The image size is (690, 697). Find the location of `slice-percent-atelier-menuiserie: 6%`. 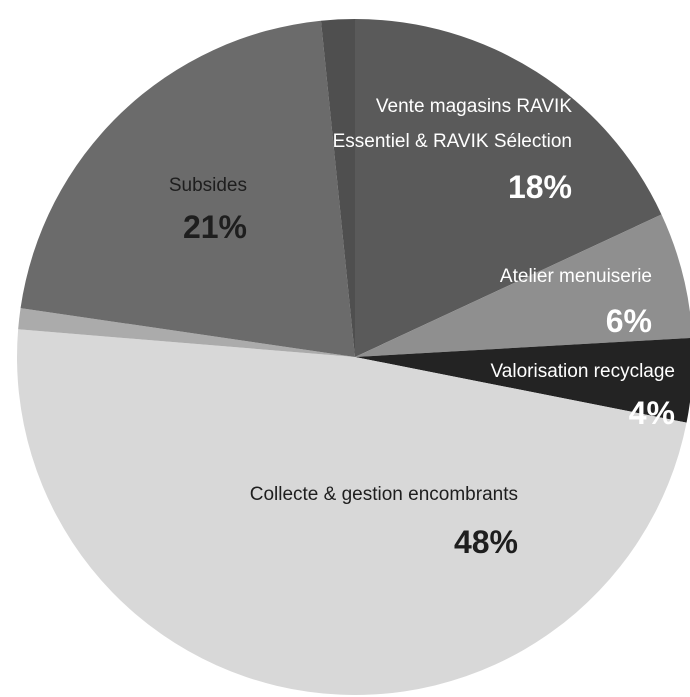

slice-percent-atelier-menuiserie: 6% is located at coordinates (629, 321).